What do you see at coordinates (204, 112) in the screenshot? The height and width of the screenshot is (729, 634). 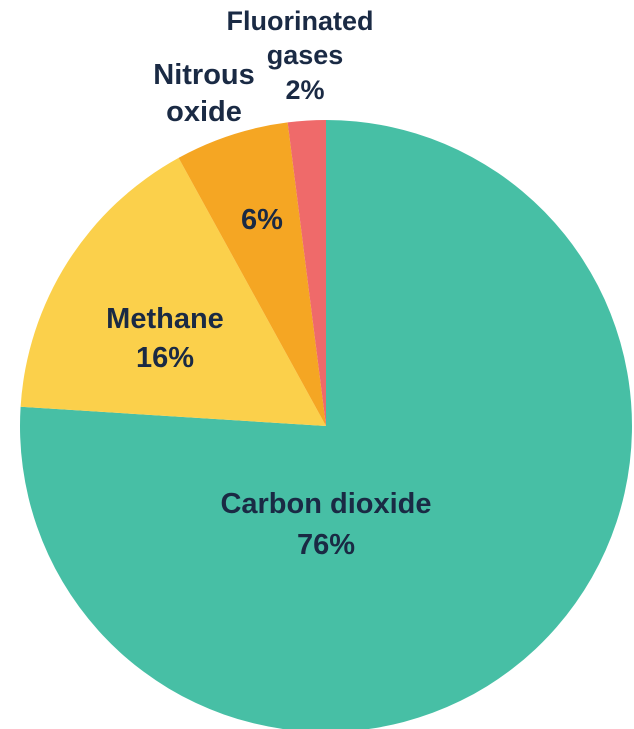 I see `label-nitrous-oxide-line2: oxide` at bounding box center [204, 112].